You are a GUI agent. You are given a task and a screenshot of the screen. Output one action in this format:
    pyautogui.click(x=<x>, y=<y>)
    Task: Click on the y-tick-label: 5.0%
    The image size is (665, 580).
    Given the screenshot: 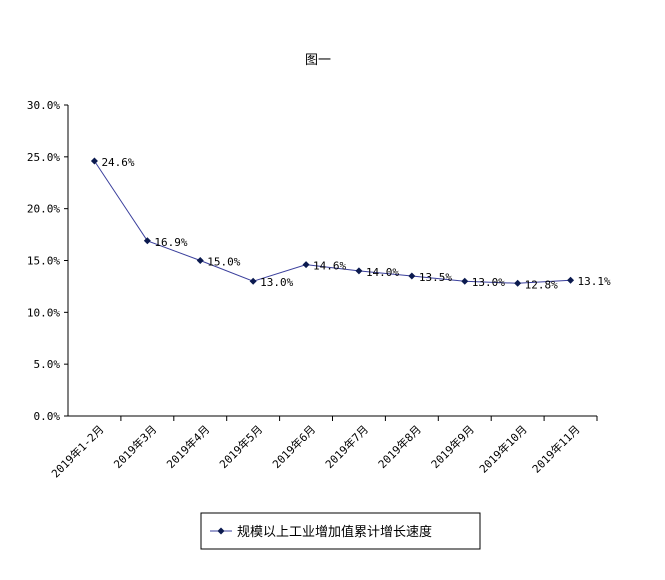 What is the action you would take?
    pyautogui.click(x=47, y=364)
    